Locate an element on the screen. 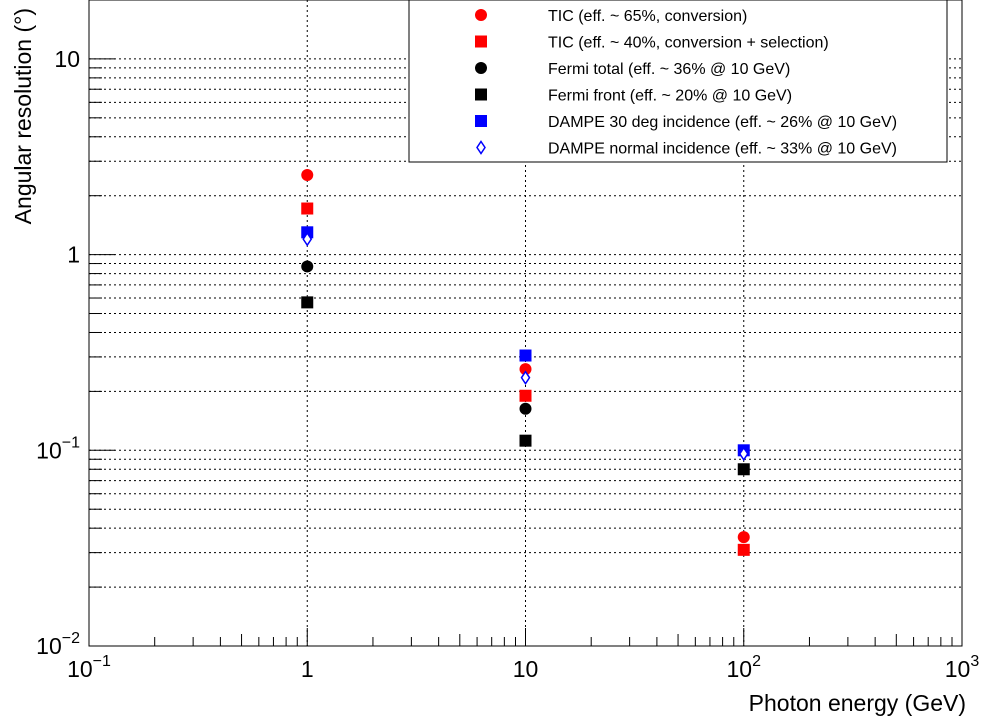  x-axis-title: Photon energy (GeV) is located at coordinates (857, 703).